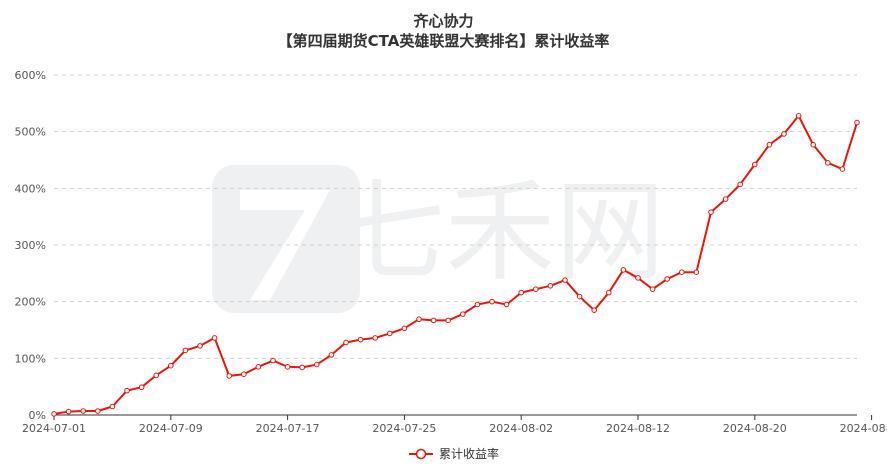 The height and width of the screenshot is (472, 887). Describe the element at coordinates (500, 232) in the screenshot. I see `watermark-text: 七禾网` at that location.